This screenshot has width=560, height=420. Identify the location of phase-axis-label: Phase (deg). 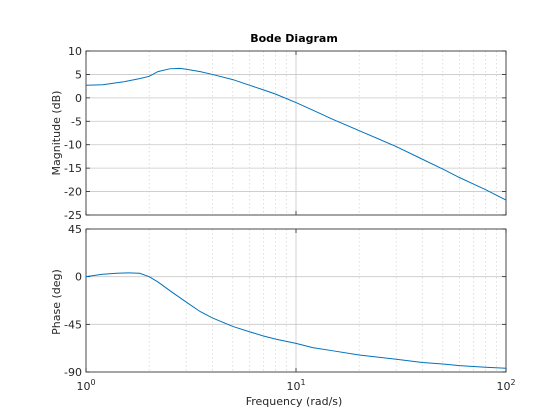
(56, 302).